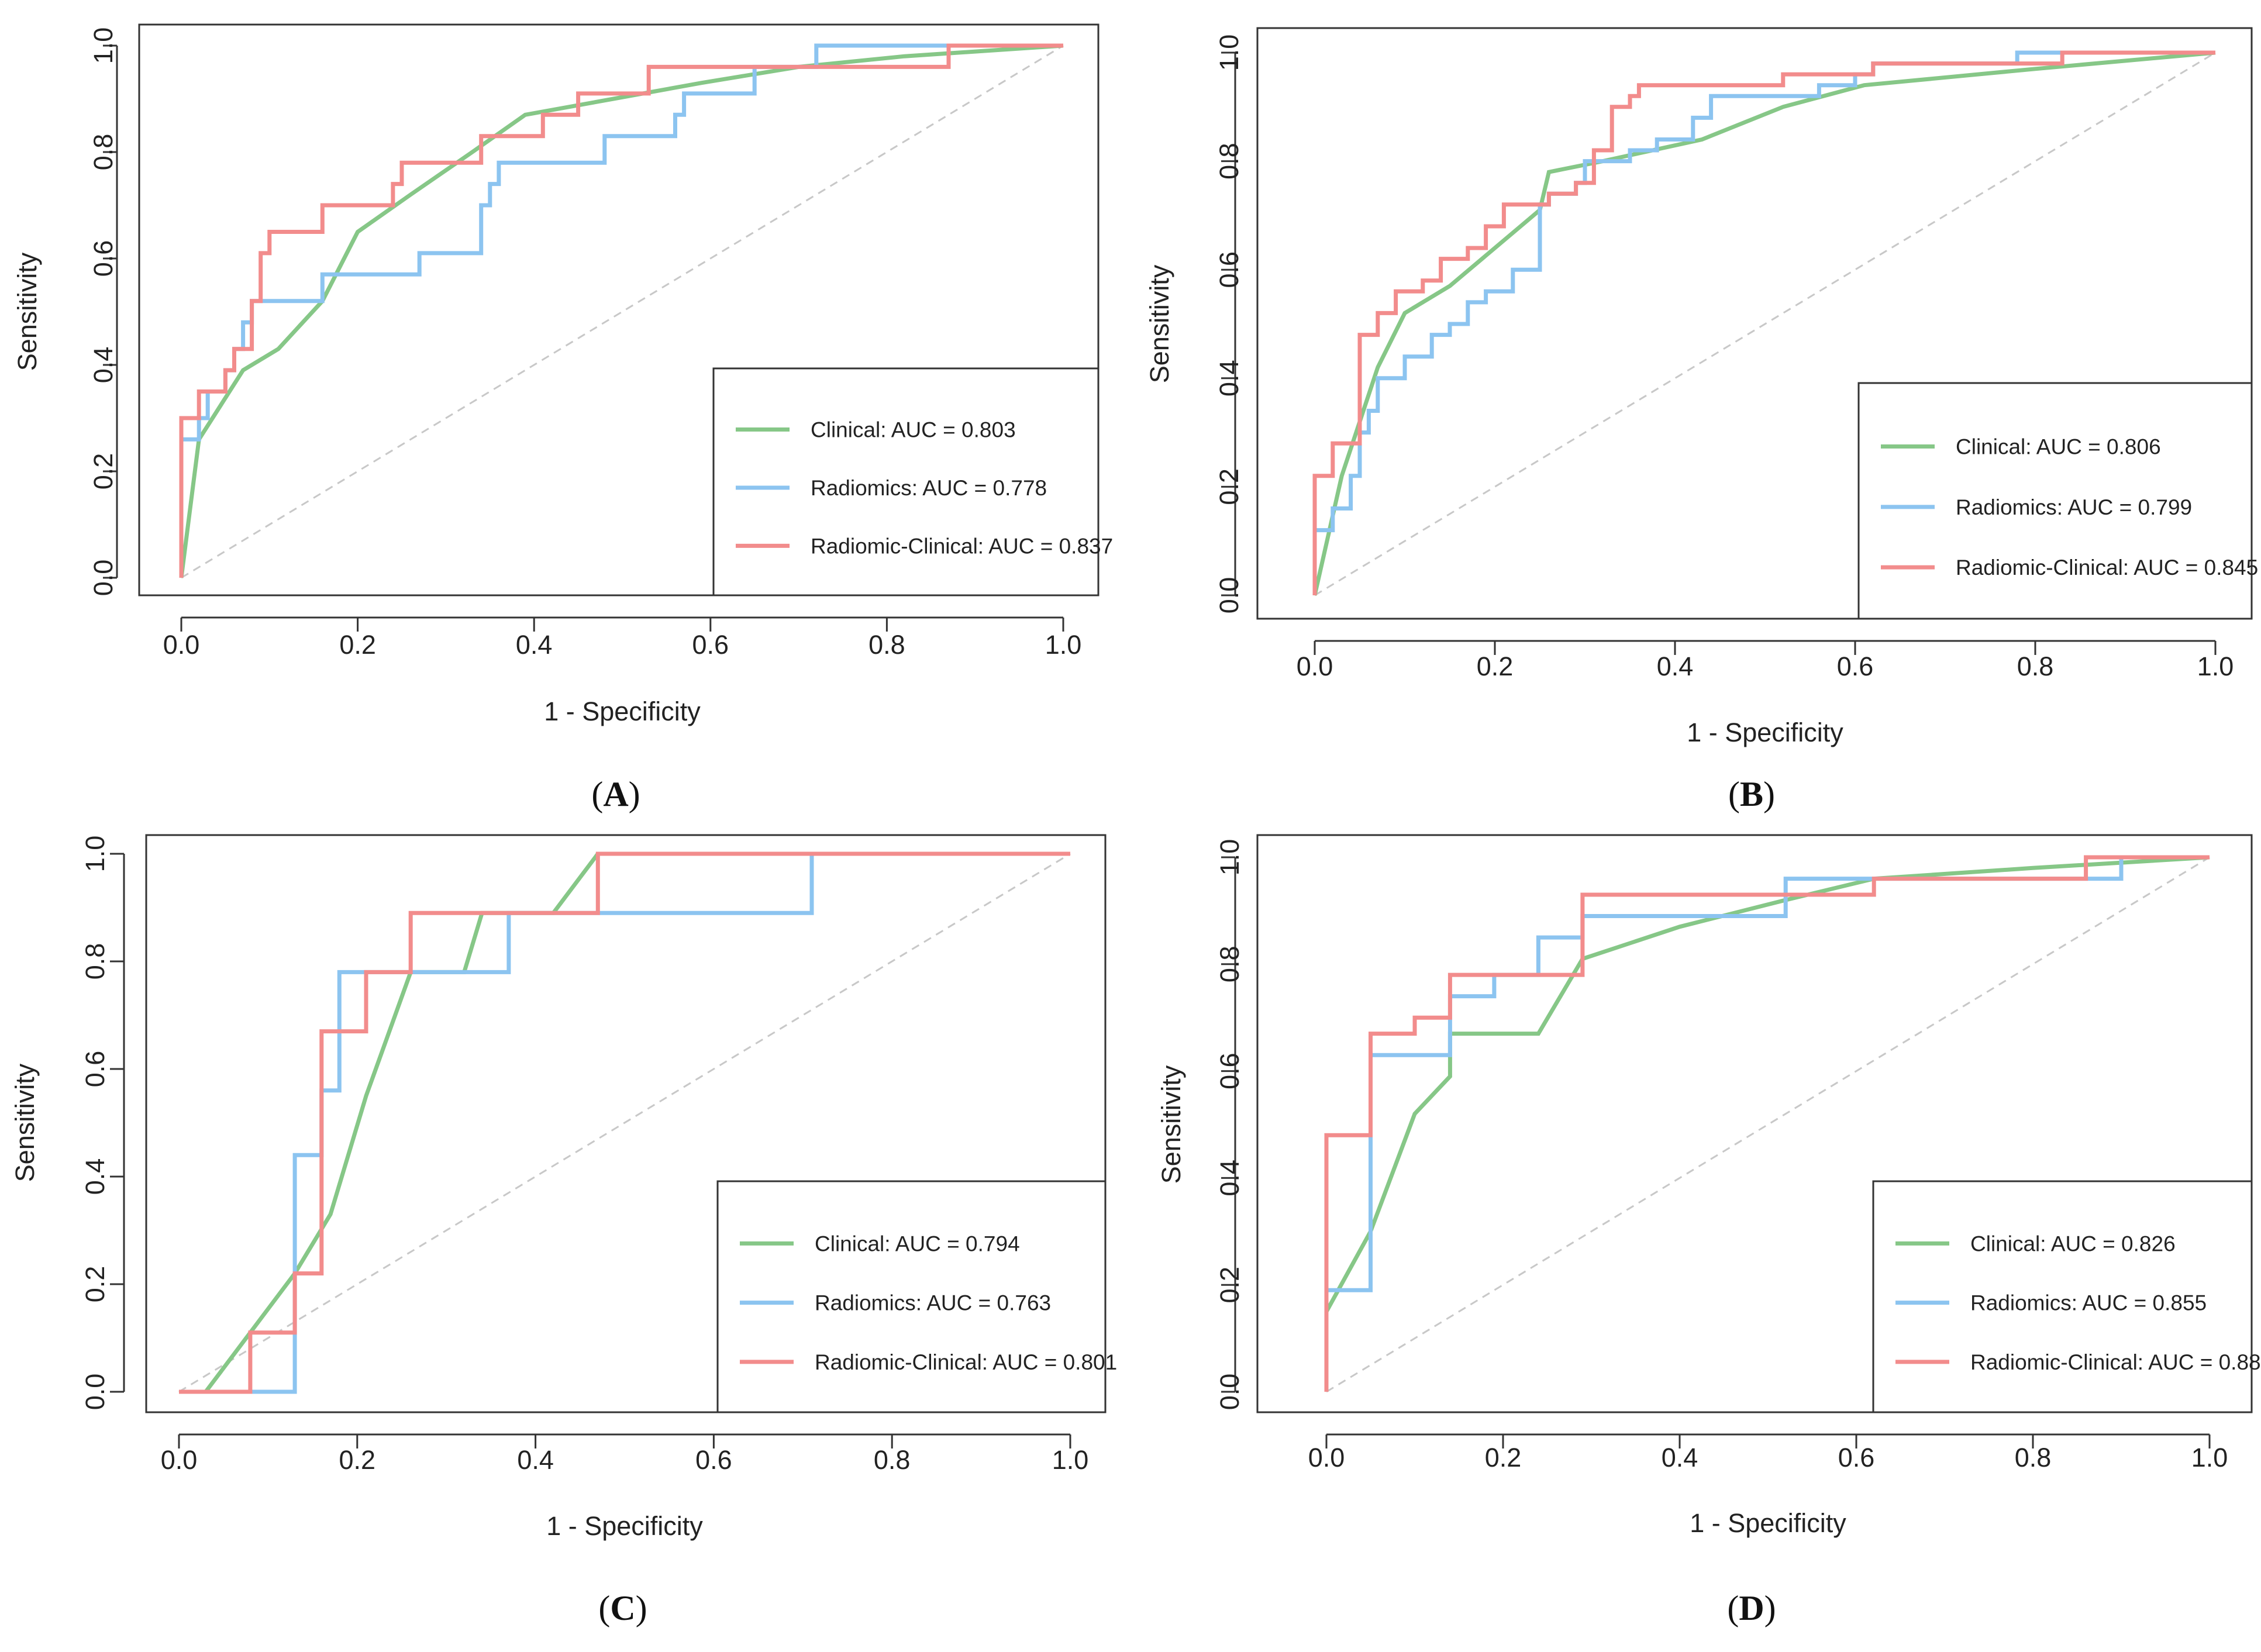 The height and width of the screenshot is (1652, 2261). I want to click on panel-label: (B), so click(1751, 794).